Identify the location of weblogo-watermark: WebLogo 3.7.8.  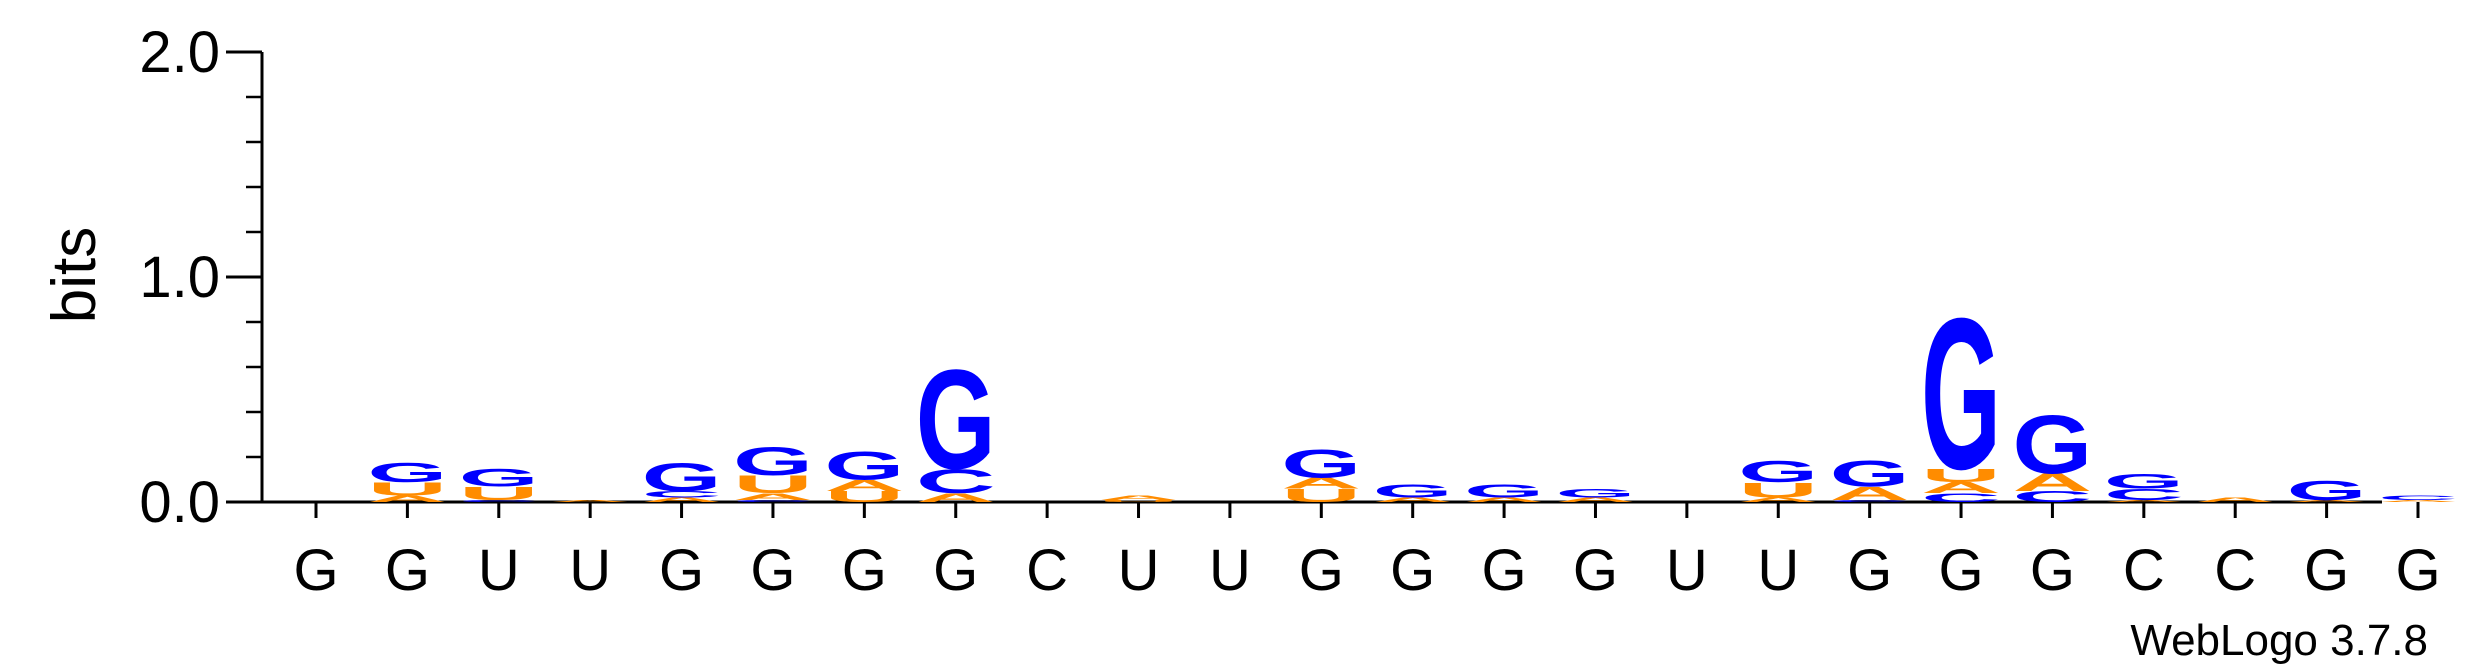
(2279, 640).